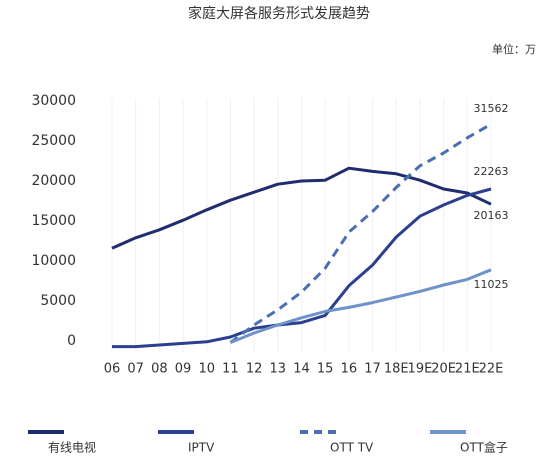  What do you see at coordinates (53, 261) in the screenshot?
I see `y-tick-label: 10000` at bounding box center [53, 261].